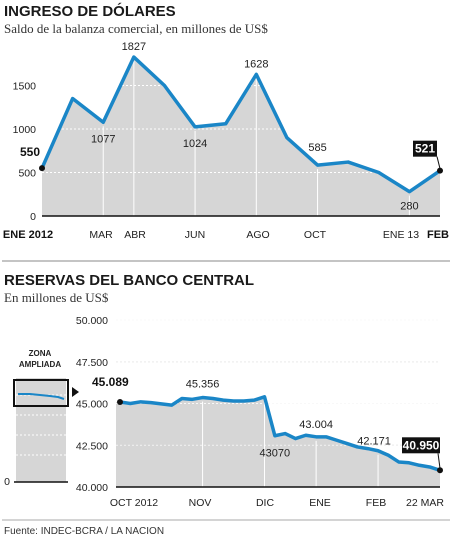 This screenshot has height=551, width=452. I want to click on chart1-x-tick: MAR, so click(101, 235).